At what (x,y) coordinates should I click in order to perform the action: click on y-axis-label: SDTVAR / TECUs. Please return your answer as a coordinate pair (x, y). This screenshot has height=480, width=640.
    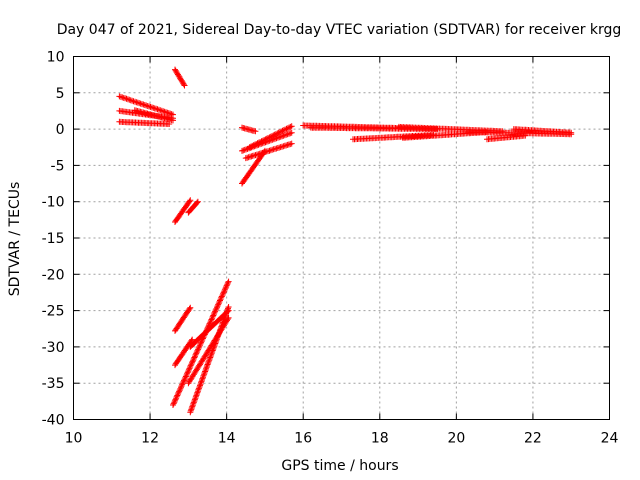
    Looking at the image, I should click on (15, 239).